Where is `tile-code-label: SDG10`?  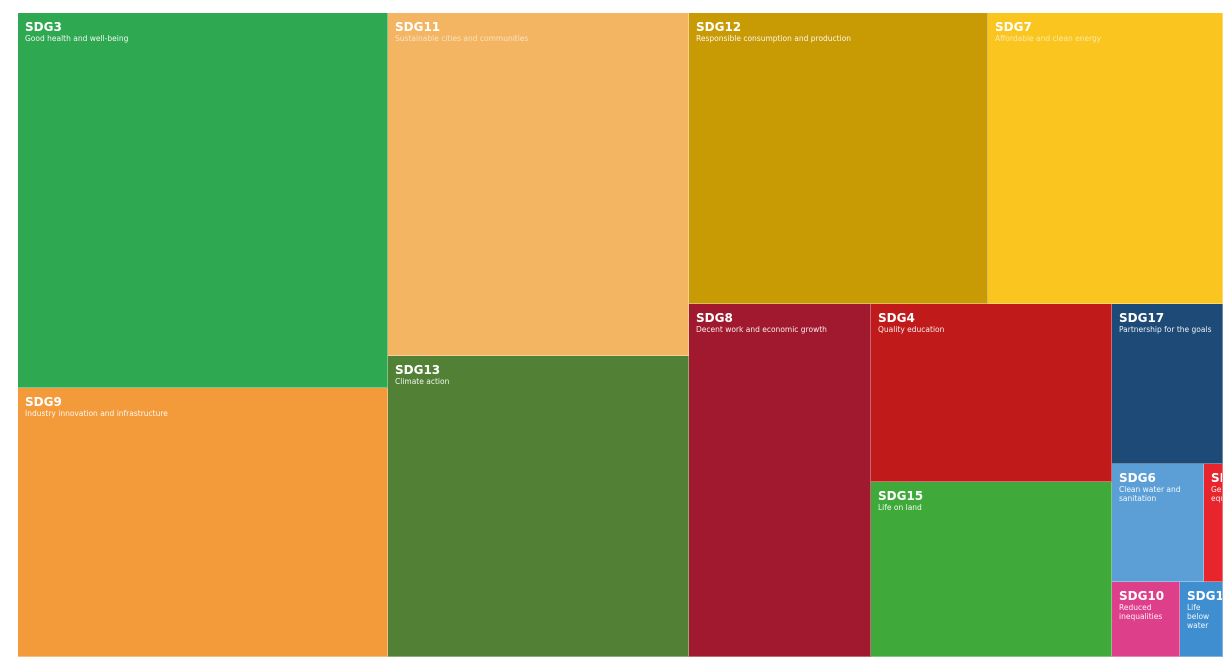 tile-code-label: SDG10 is located at coordinates (1142, 596).